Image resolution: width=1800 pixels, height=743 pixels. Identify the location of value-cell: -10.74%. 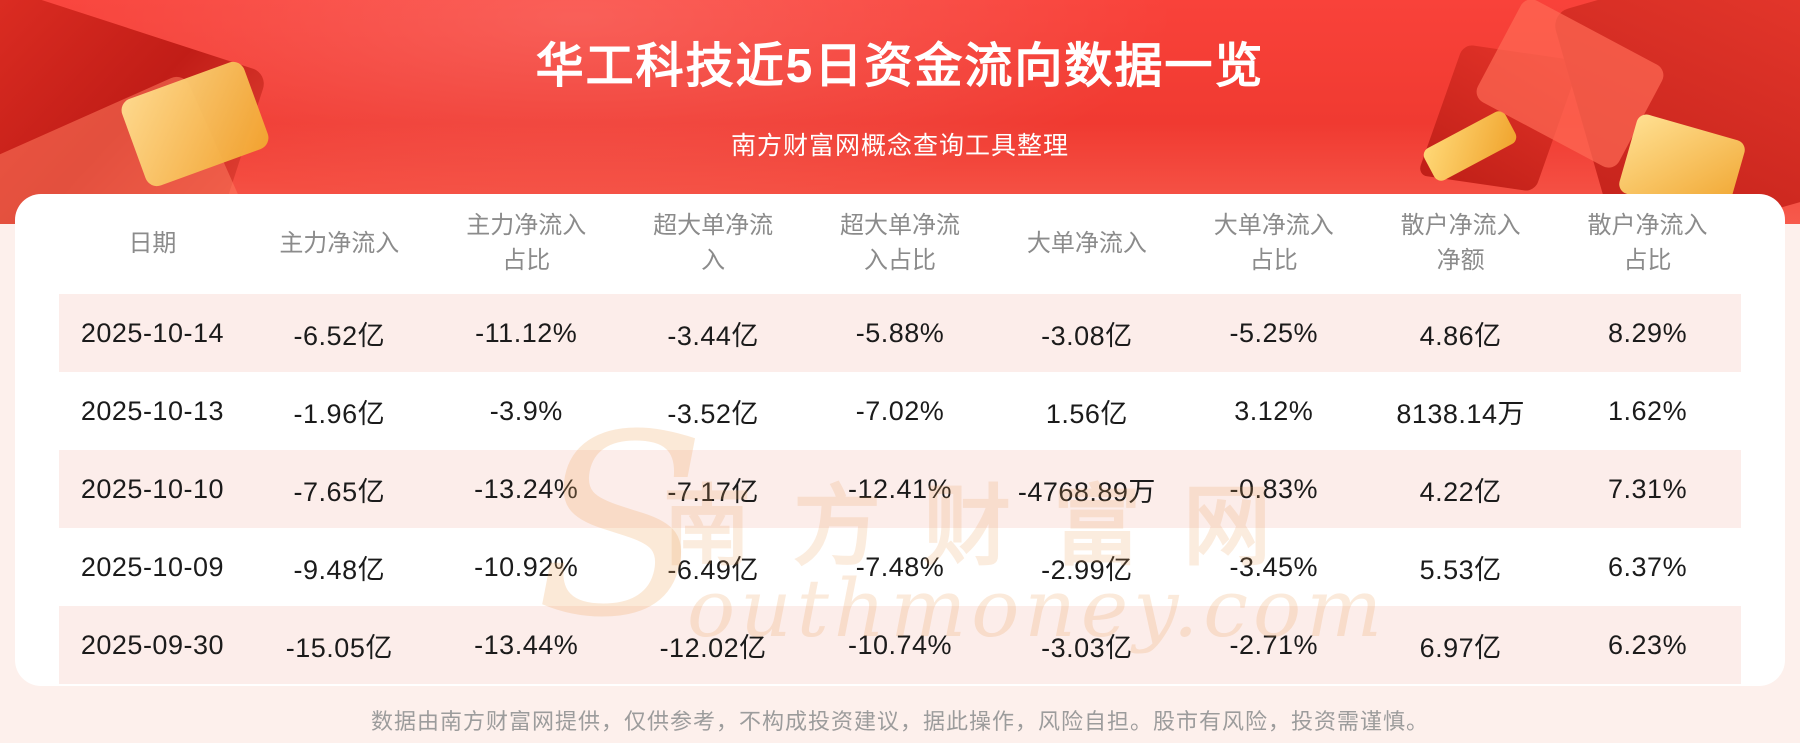
(900, 644).